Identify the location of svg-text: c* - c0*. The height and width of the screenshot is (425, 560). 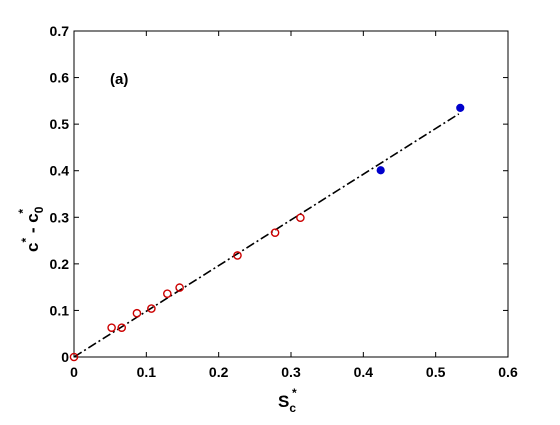
(31, 229).